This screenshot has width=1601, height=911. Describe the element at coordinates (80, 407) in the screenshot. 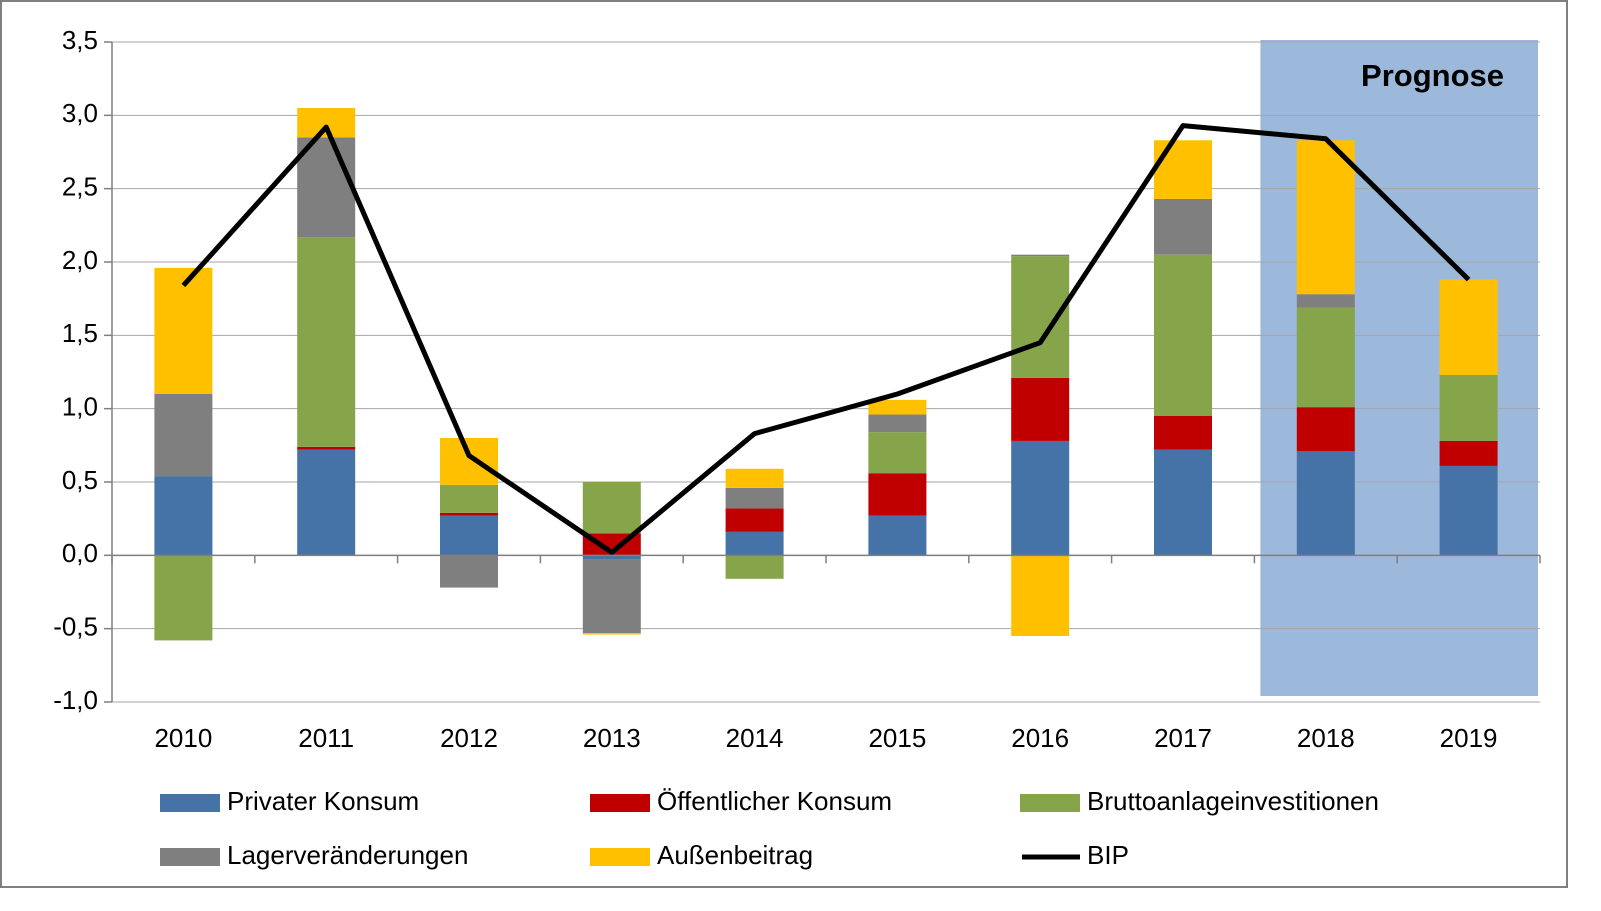

I see `y-tick-label: 1,0` at that location.